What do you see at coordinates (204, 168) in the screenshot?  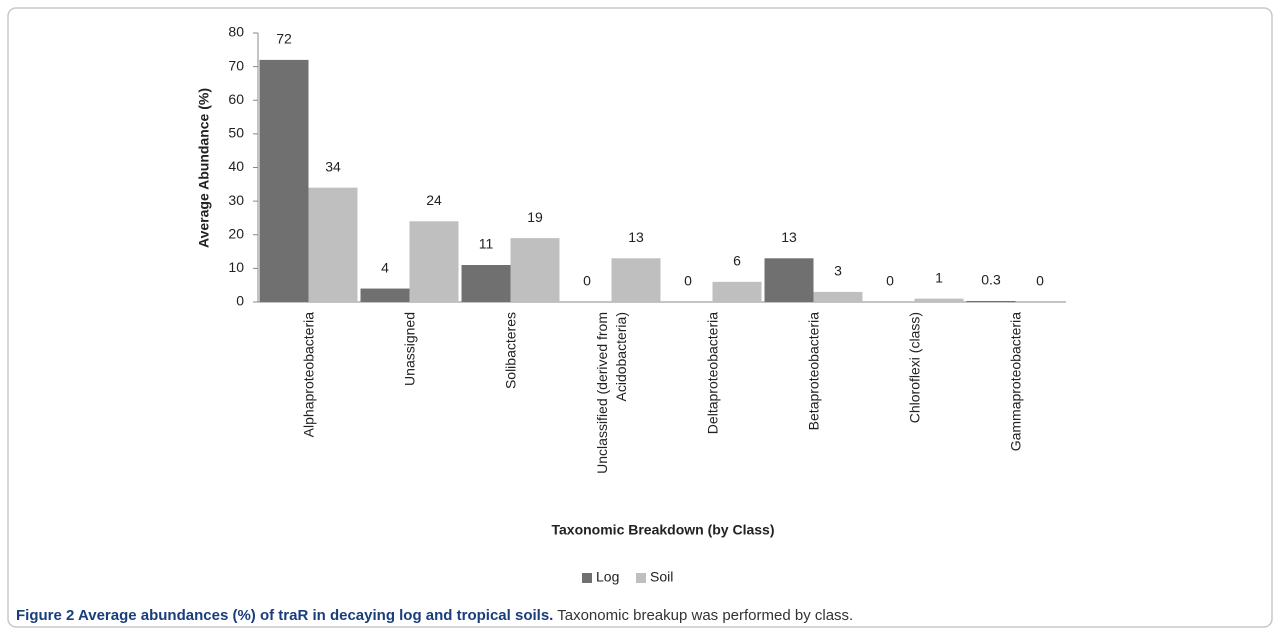 I see `y-axis-label: Average Abundance (%)` at bounding box center [204, 168].